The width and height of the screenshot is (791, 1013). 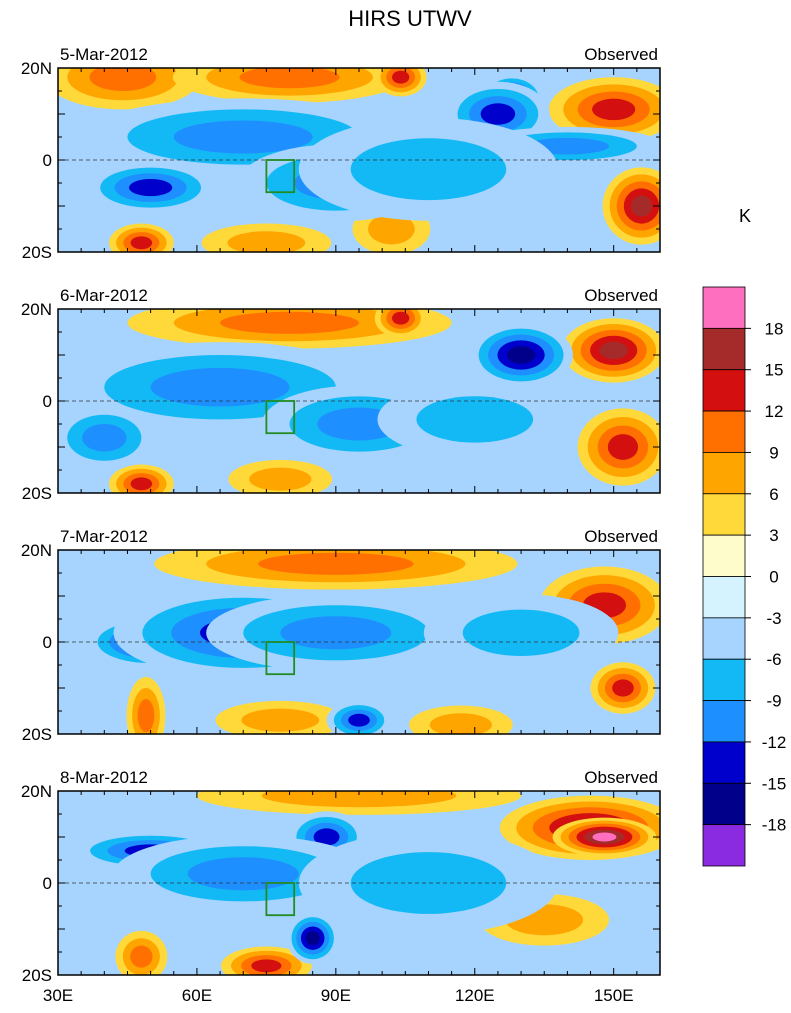 What do you see at coordinates (141, 956) in the screenshot?
I see `contour-p4-a5-l3` at bounding box center [141, 956].